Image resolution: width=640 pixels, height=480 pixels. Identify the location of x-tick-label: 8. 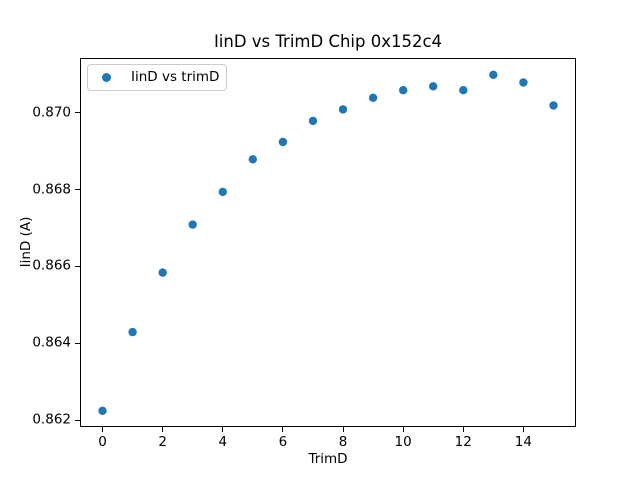
(343, 442).